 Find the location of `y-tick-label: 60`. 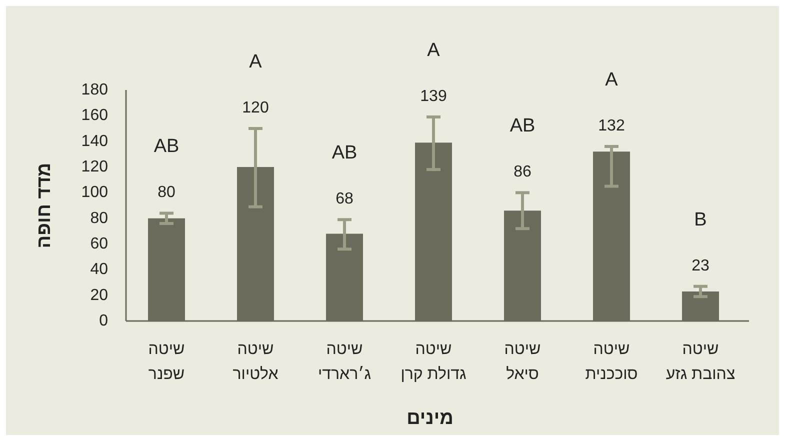

y-tick-label: 60 is located at coordinates (99, 244).